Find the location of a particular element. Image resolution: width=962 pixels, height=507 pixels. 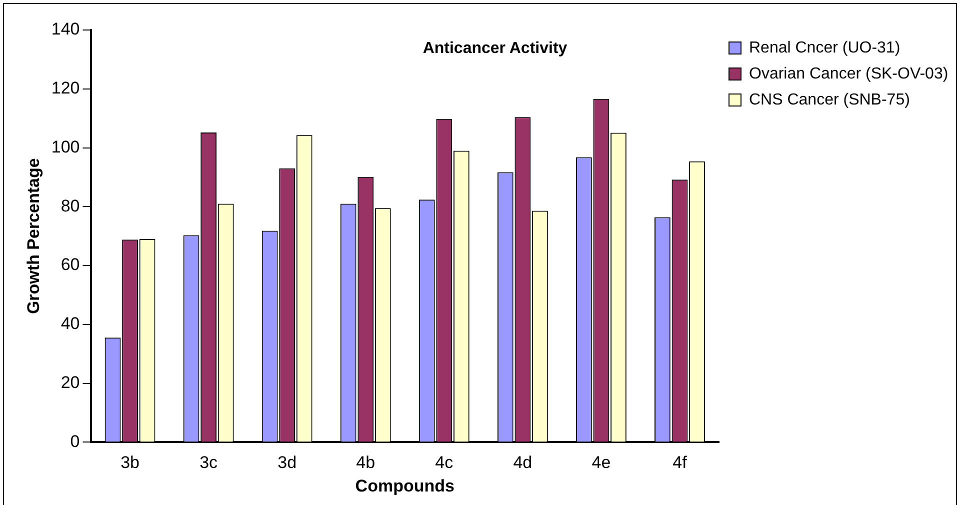

x-tick-label: 4c is located at coordinates (444, 462).